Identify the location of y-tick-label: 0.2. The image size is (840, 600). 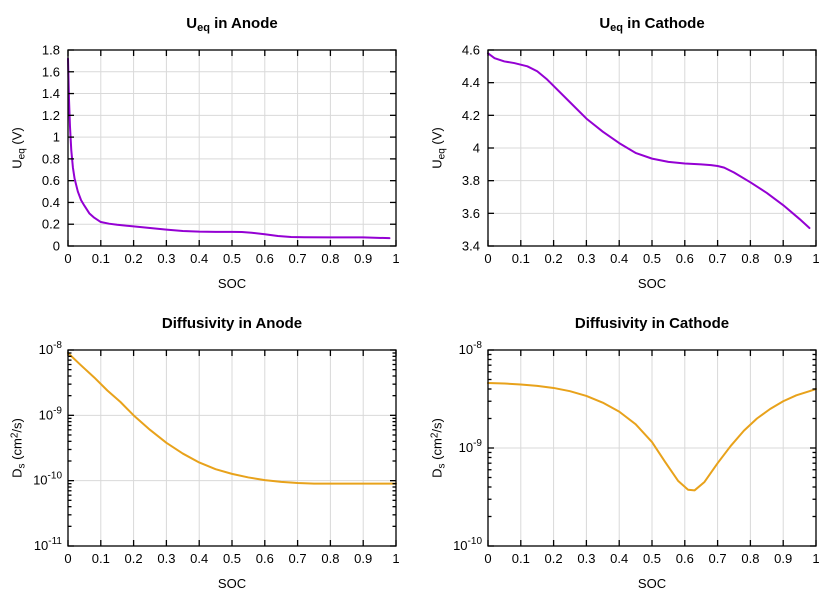
(51, 224).